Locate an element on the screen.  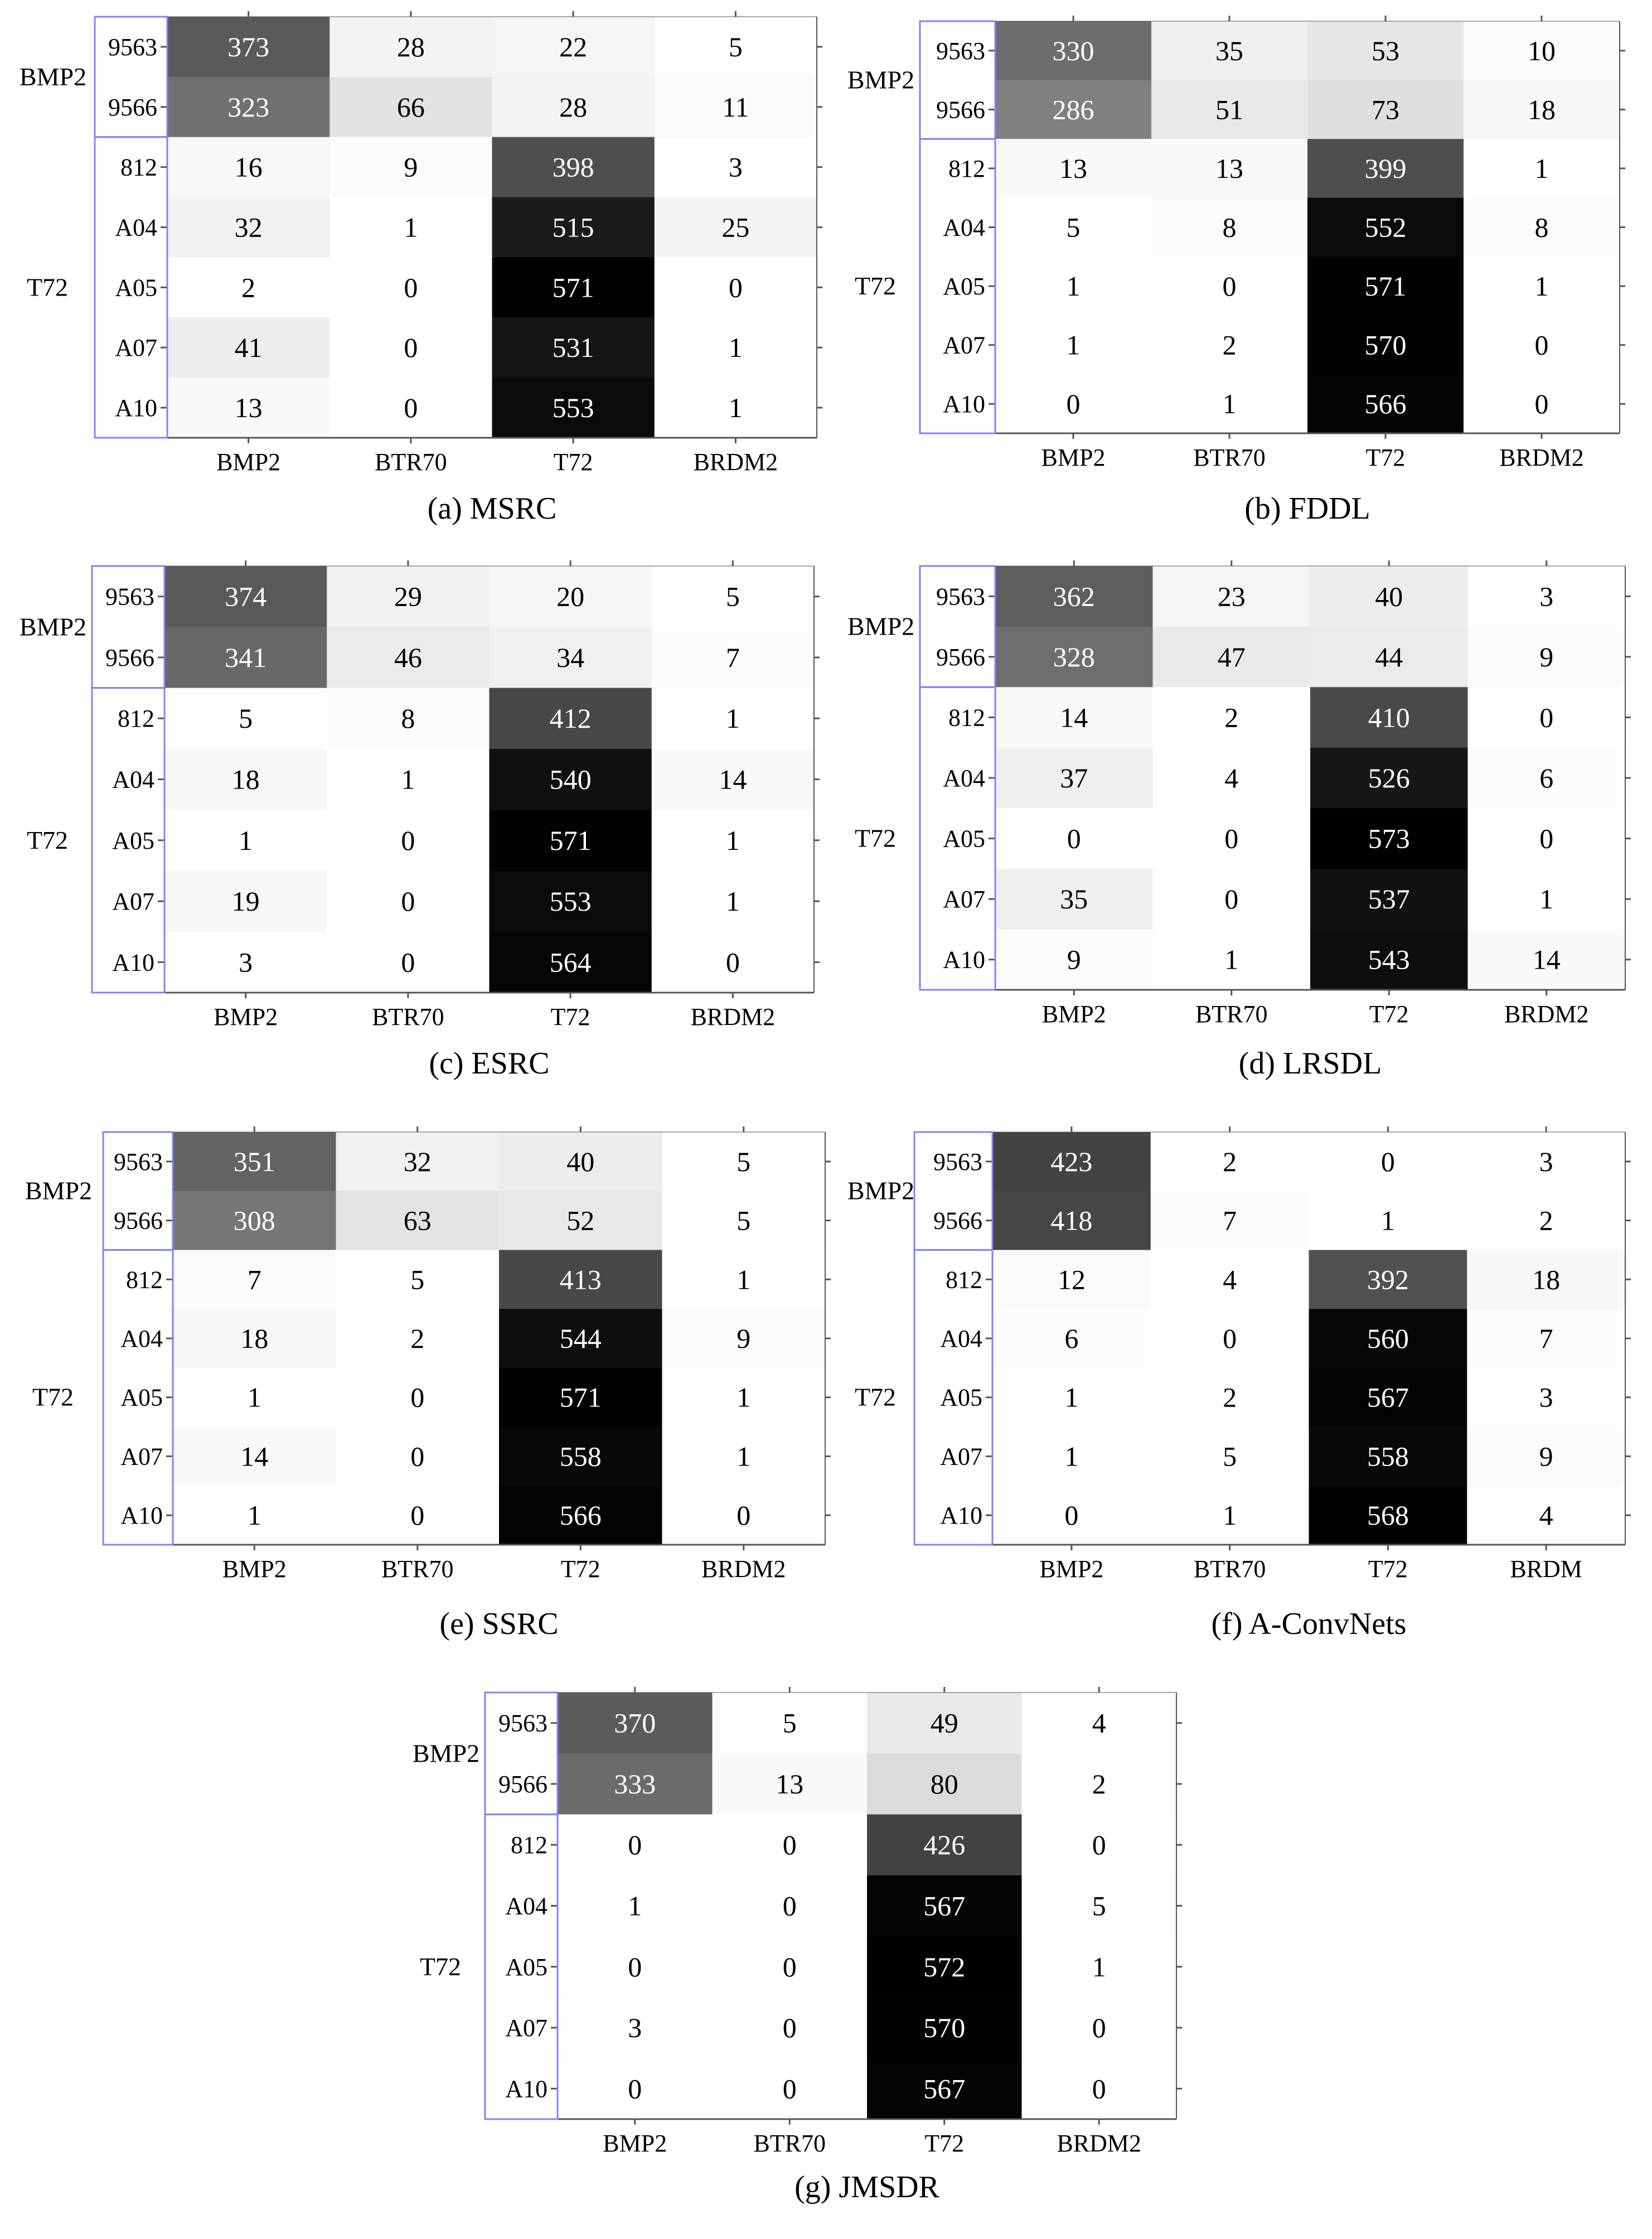
cell-value: 49 is located at coordinates (944, 1724).